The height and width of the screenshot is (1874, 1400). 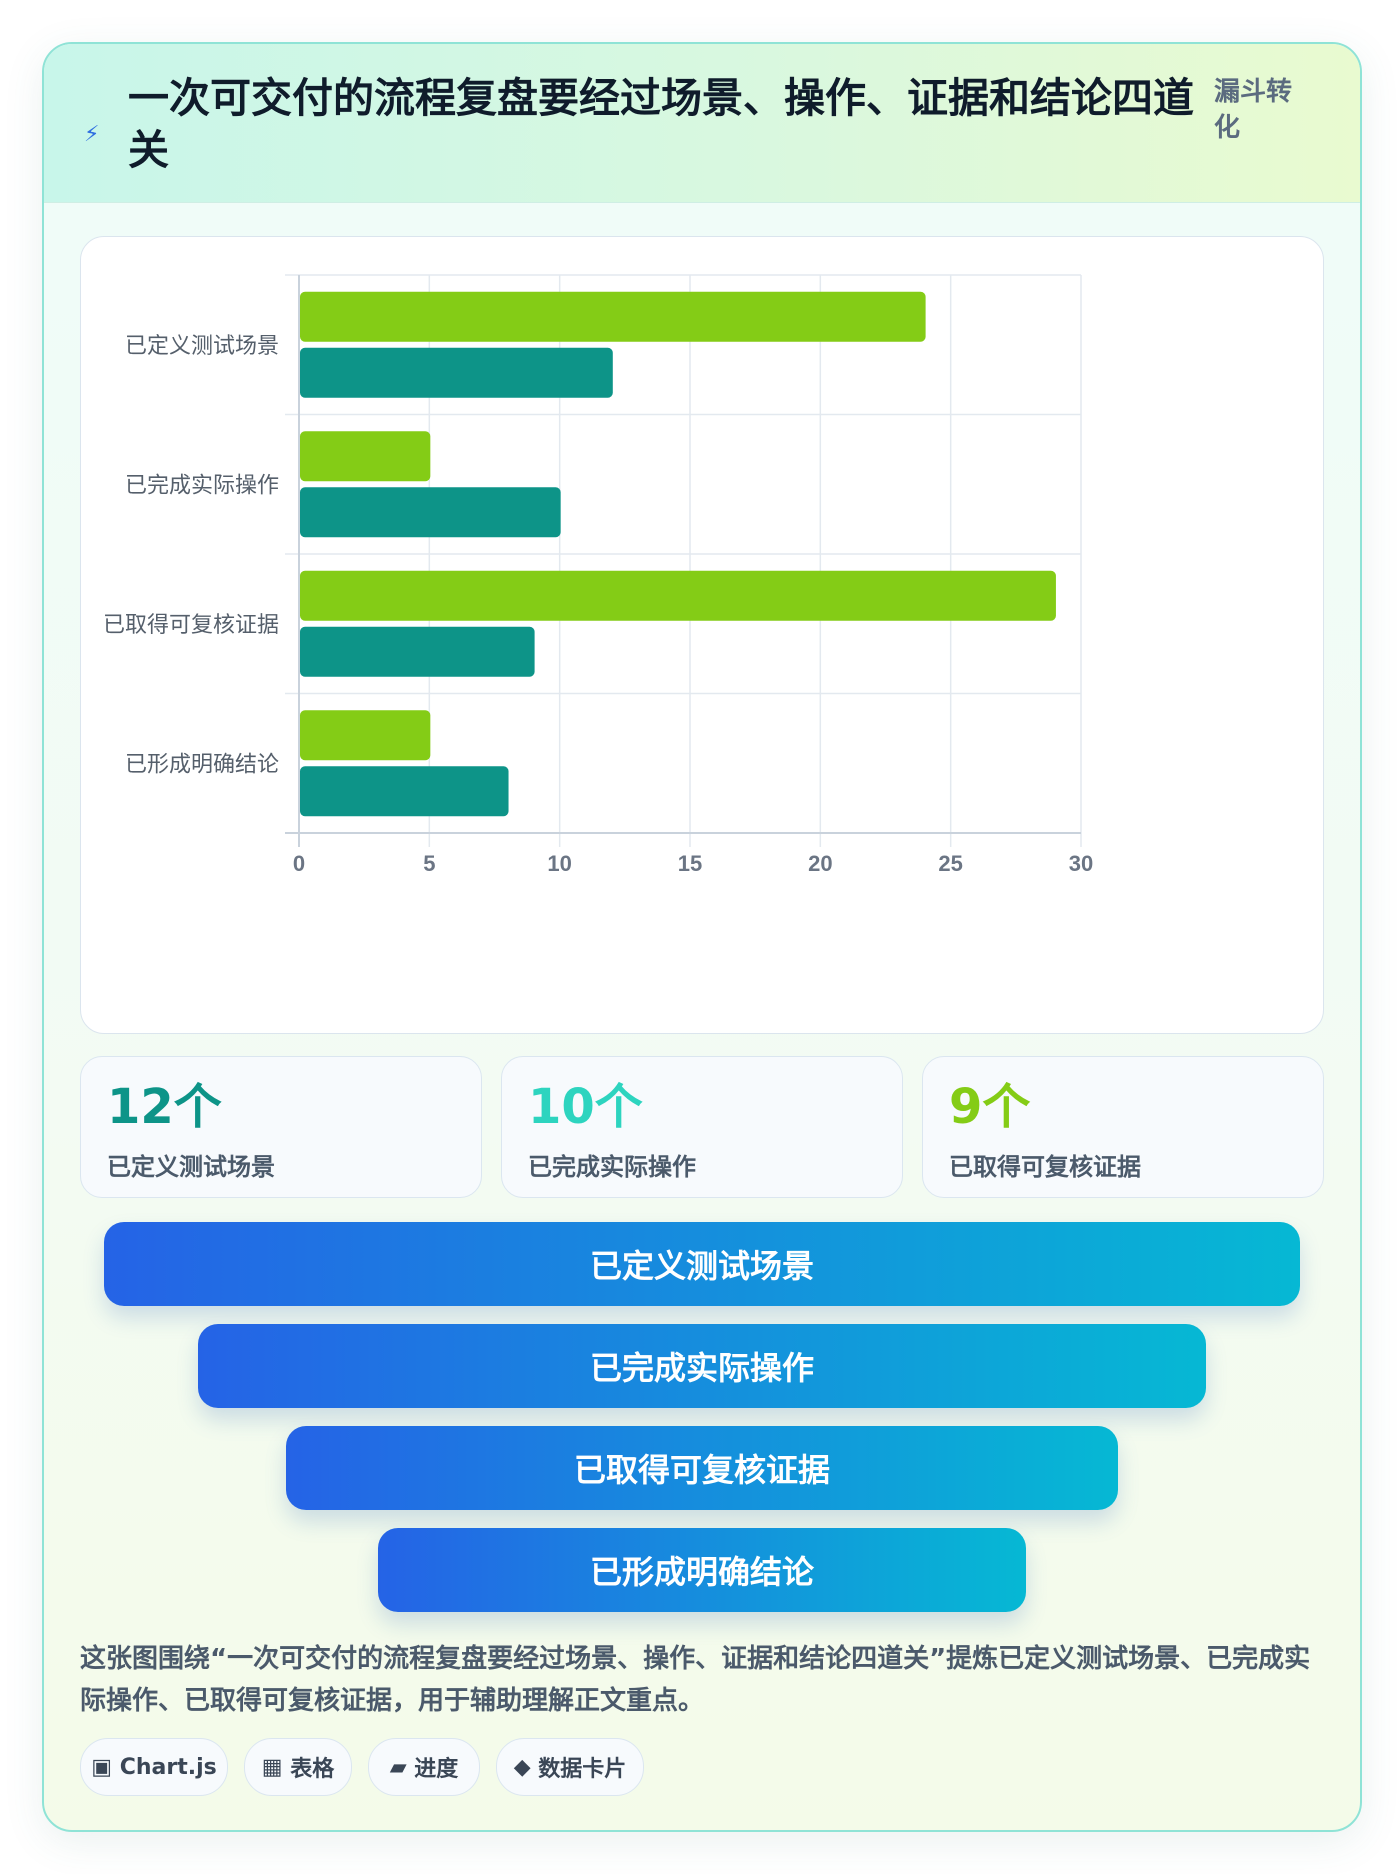 I want to click on chip-label: 进度, so click(x=436, y=1769).